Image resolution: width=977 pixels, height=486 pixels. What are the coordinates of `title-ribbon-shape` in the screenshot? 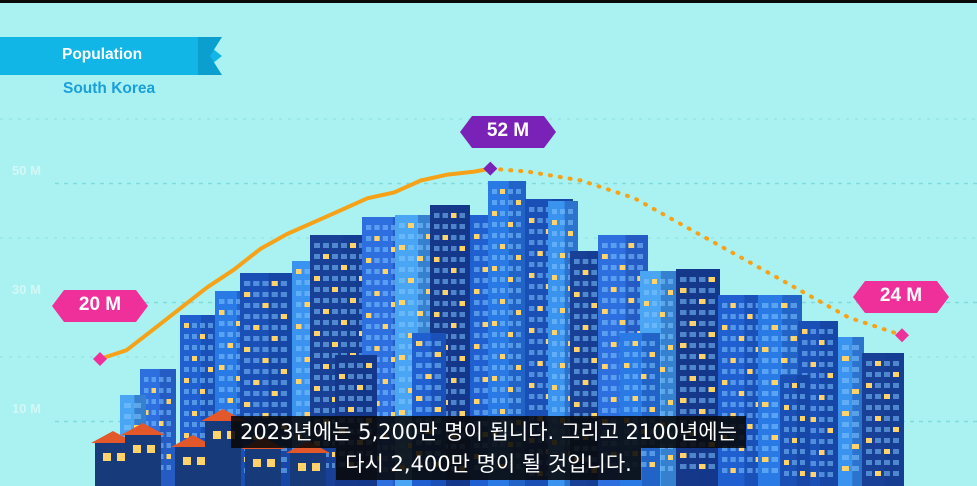 It's located at (111, 56).